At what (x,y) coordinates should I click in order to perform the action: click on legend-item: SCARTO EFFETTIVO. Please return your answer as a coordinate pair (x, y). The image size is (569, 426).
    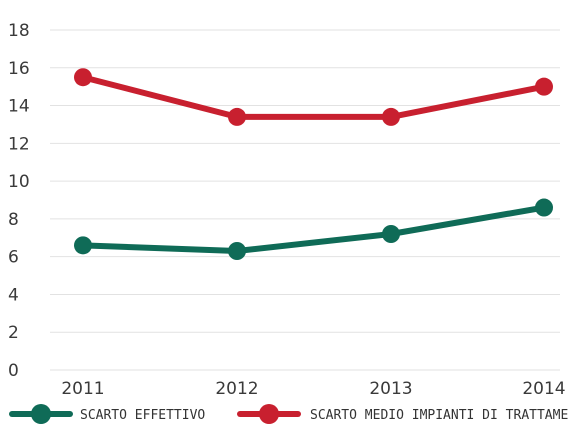
    Looking at the image, I should click on (107, 414).